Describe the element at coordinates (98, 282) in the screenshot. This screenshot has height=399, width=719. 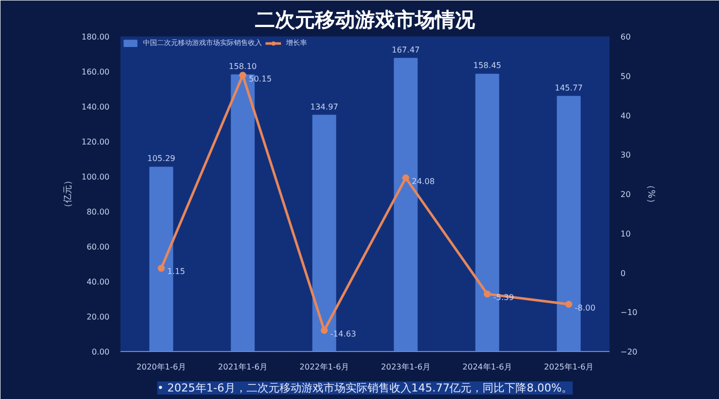
I see `y-tick-label: 40.00` at that location.